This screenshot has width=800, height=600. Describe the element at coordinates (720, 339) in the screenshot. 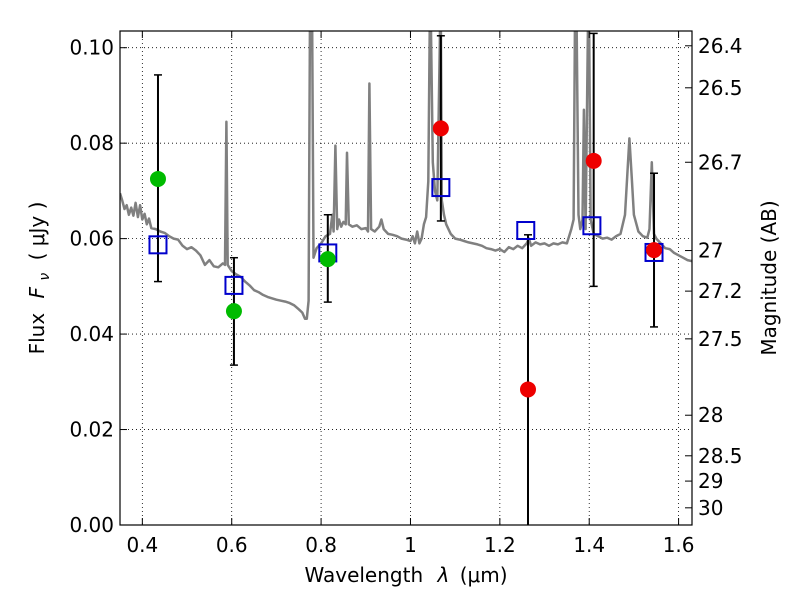

I see `right-tick-label: 27.5` at that location.